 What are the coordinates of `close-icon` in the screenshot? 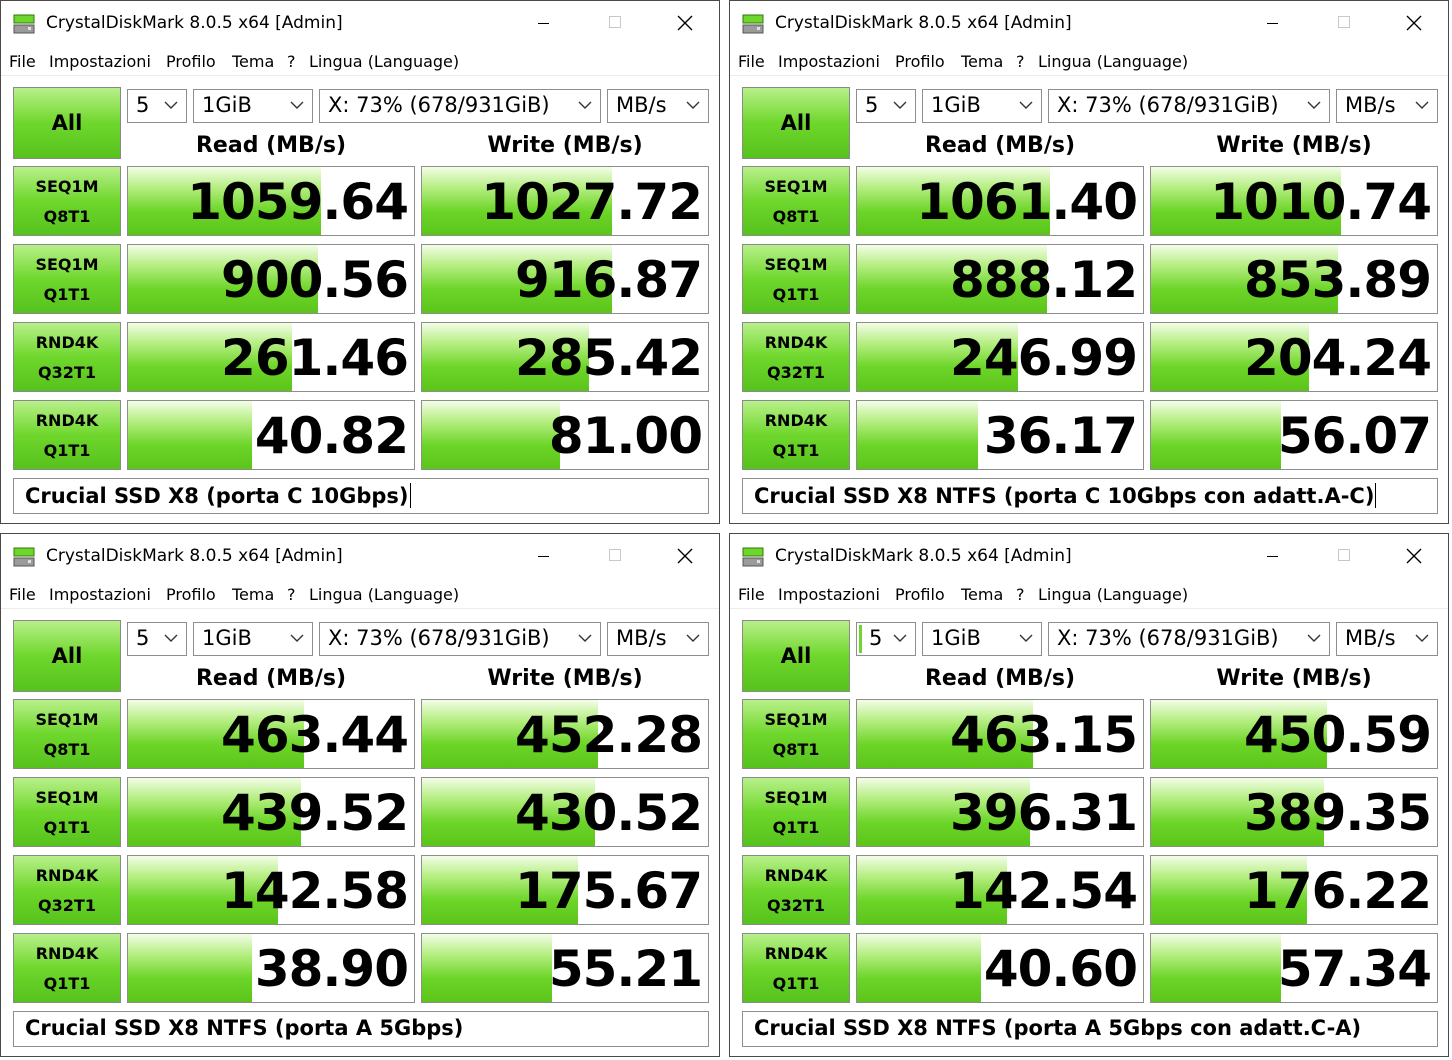 It's located at (685, 556).